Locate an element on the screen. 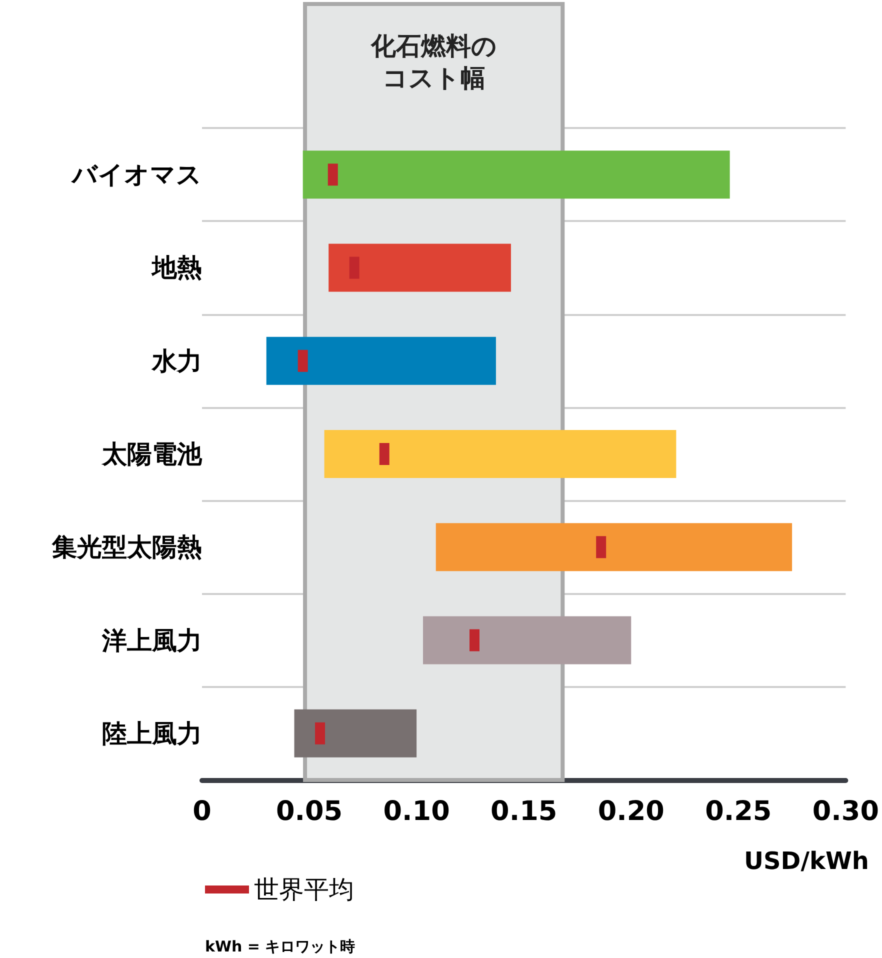 This screenshot has height=958, width=882. legend-label: 世界平均 is located at coordinates (304, 889).